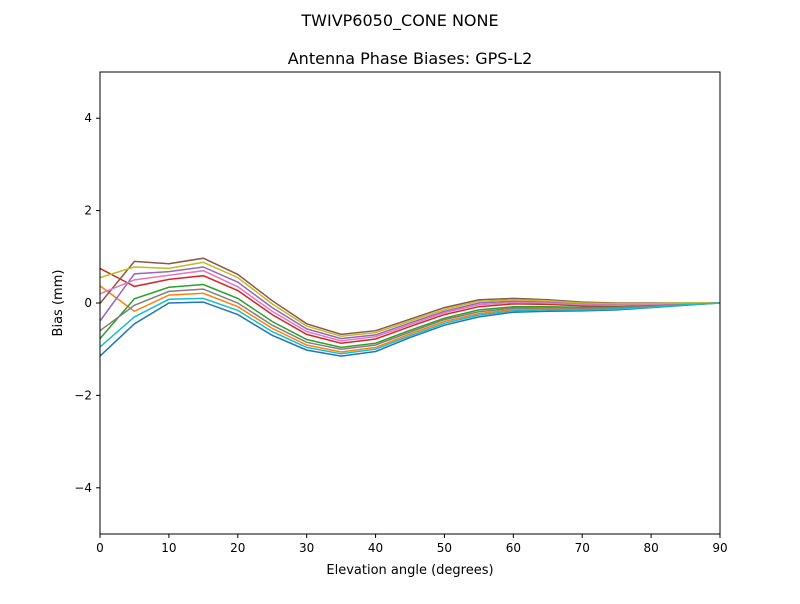 The width and height of the screenshot is (800, 604). I want to click on x-tick-label: 70, so click(582, 548).